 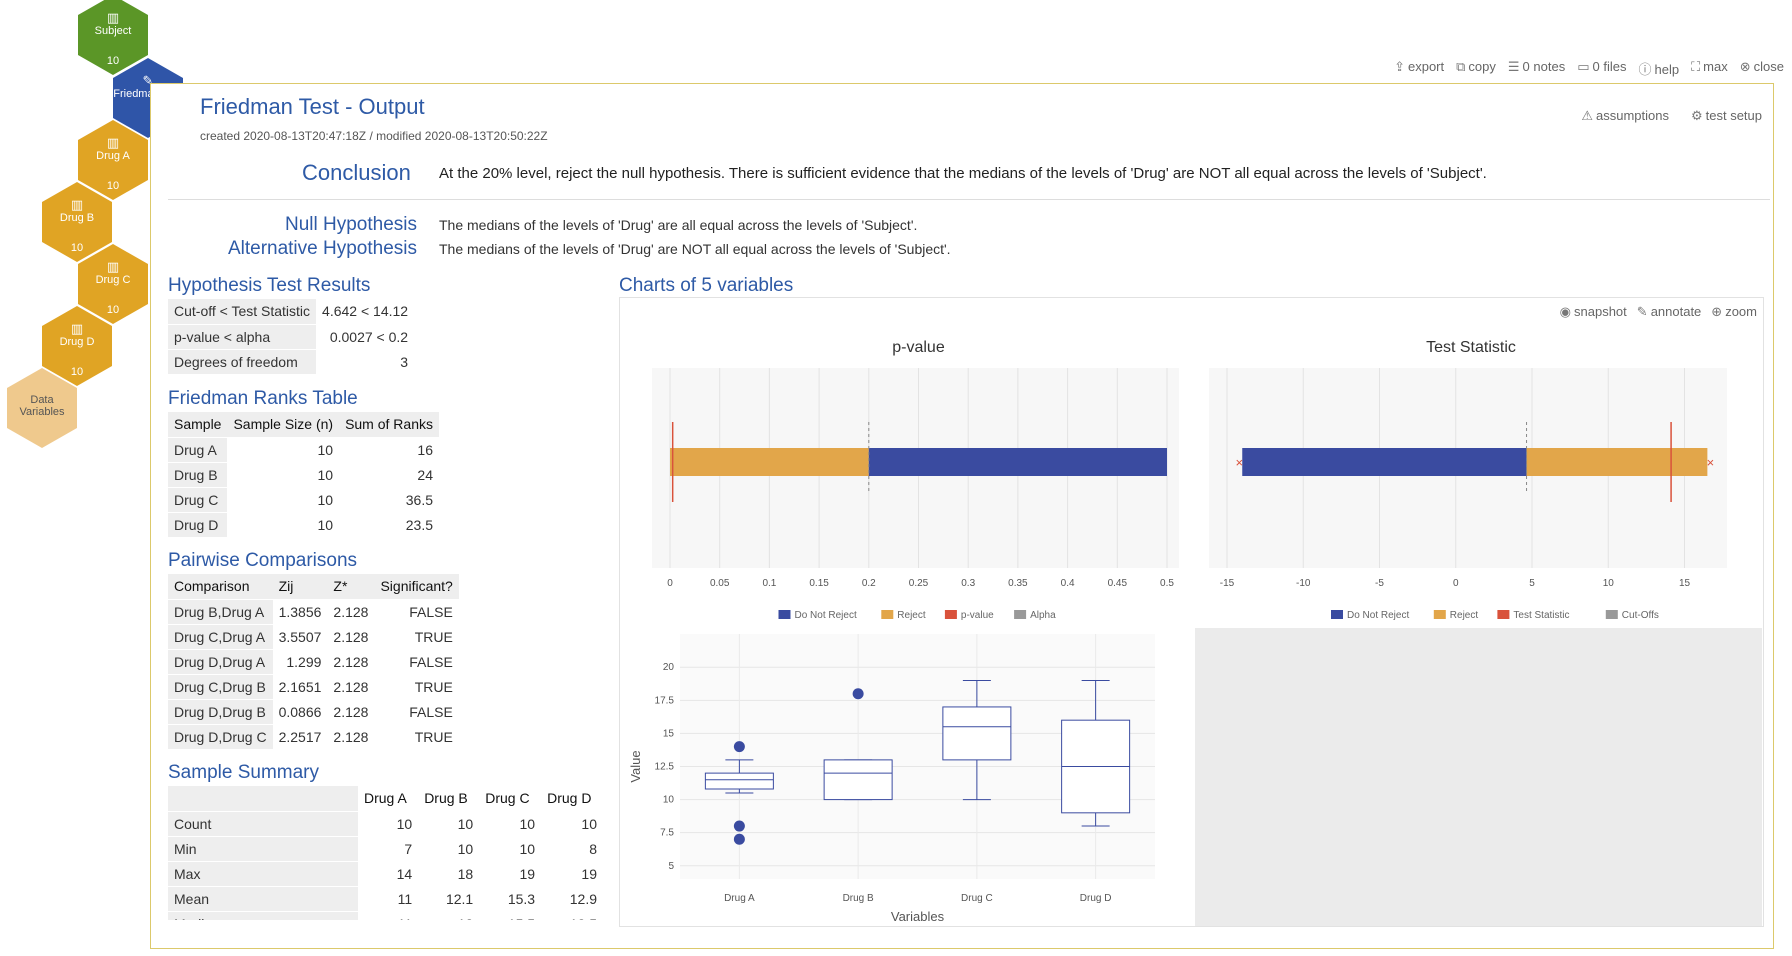 What do you see at coordinates (911, 615) in the screenshot?
I see `legend-label: Reject` at bounding box center [911, 615].